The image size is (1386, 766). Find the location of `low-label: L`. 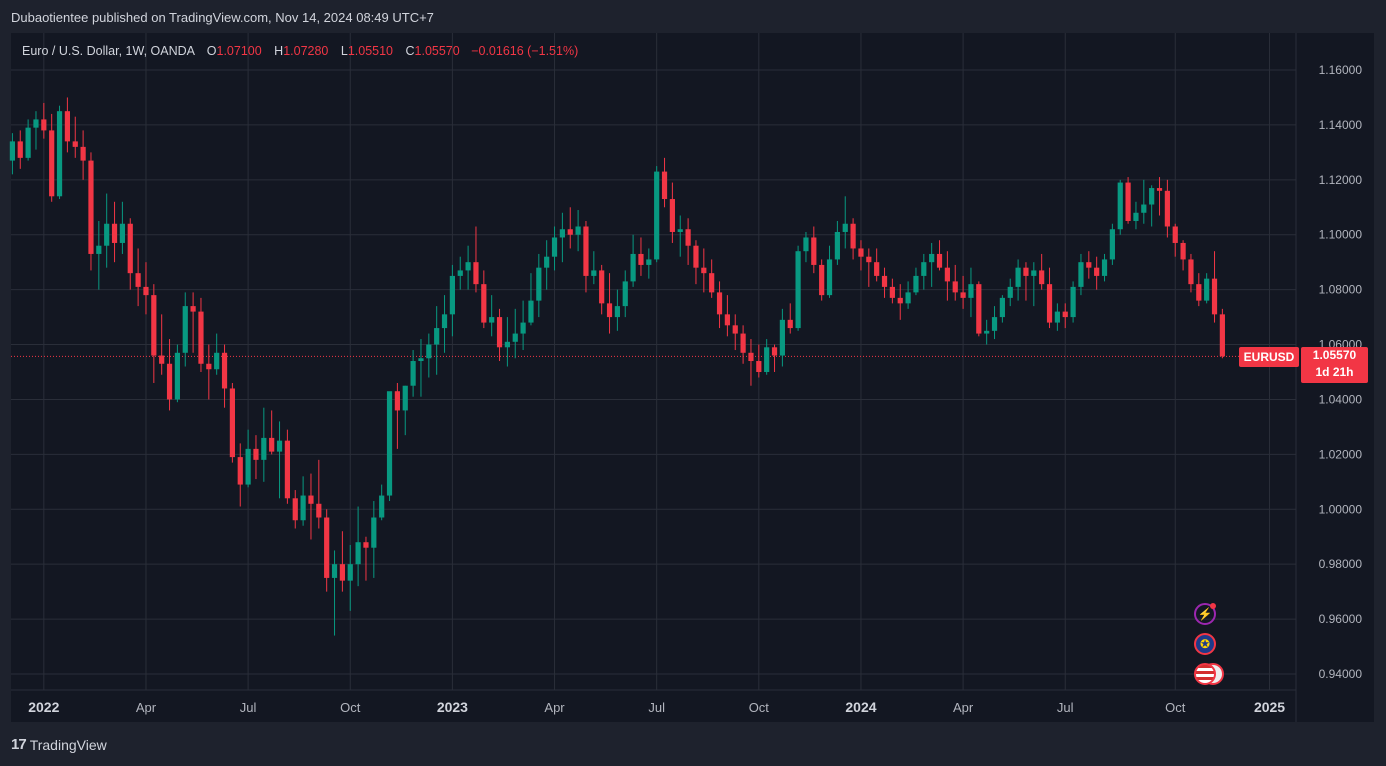

low-label: L is located at coordinates (344, 51).